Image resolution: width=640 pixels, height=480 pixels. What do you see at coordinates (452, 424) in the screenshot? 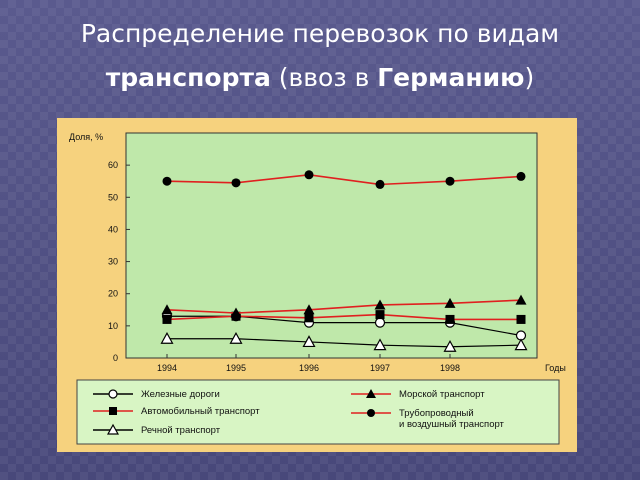
I see `legend-label: и воздушный транспорт` at bounding box center [452, 424].